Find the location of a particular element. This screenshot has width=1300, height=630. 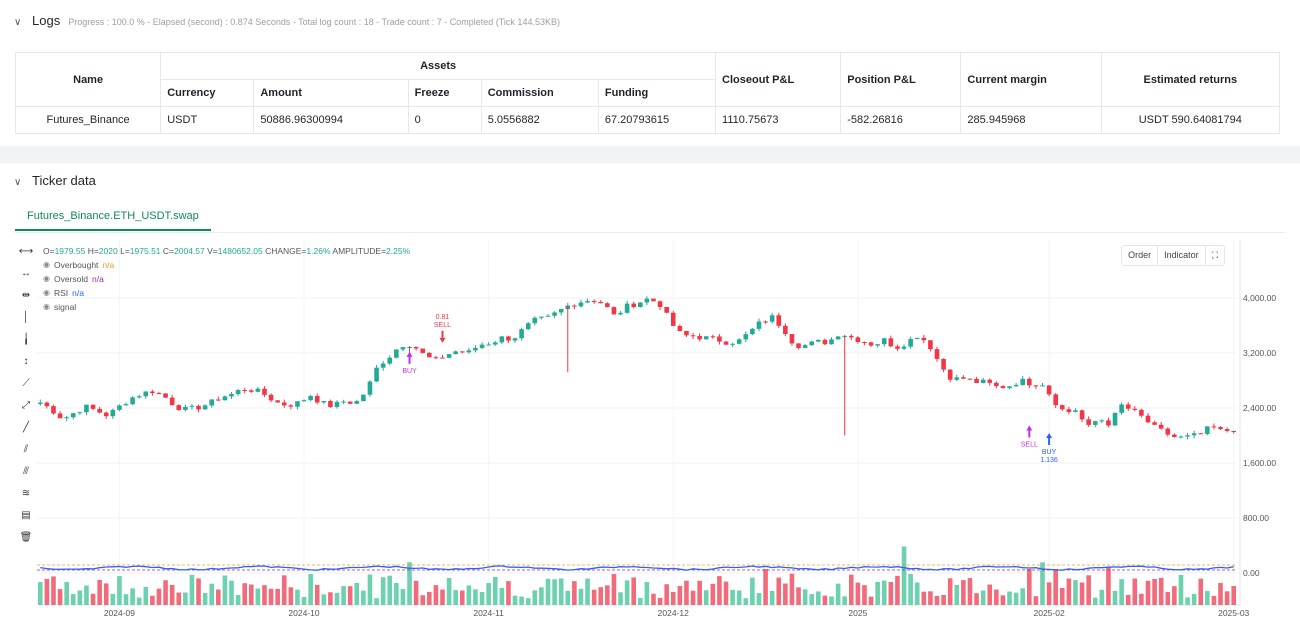

price-channel-icon: ⫽ is located at coordinates (26, 449).